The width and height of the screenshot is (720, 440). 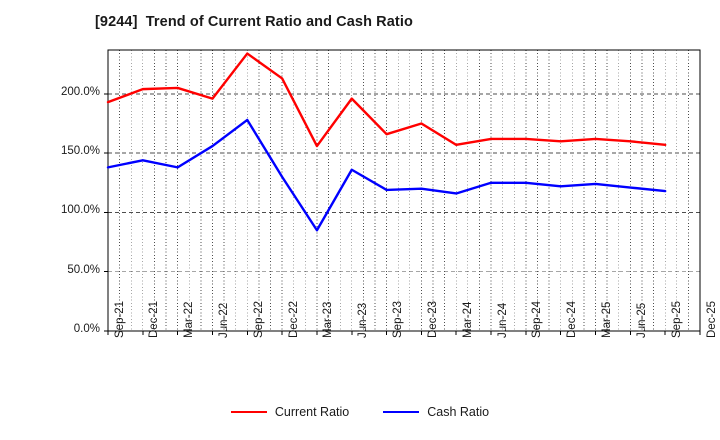 What do you see at coordinates (360, 412) in the screenshot?
I see `chart-legend: Current Ratio Cash Ratio` at bounding box center [360, 412].